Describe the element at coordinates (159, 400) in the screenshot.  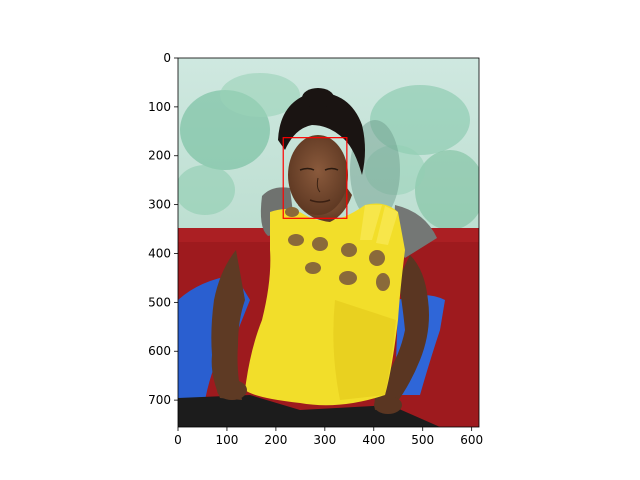
I see `y-tick-label: 700` at that location.